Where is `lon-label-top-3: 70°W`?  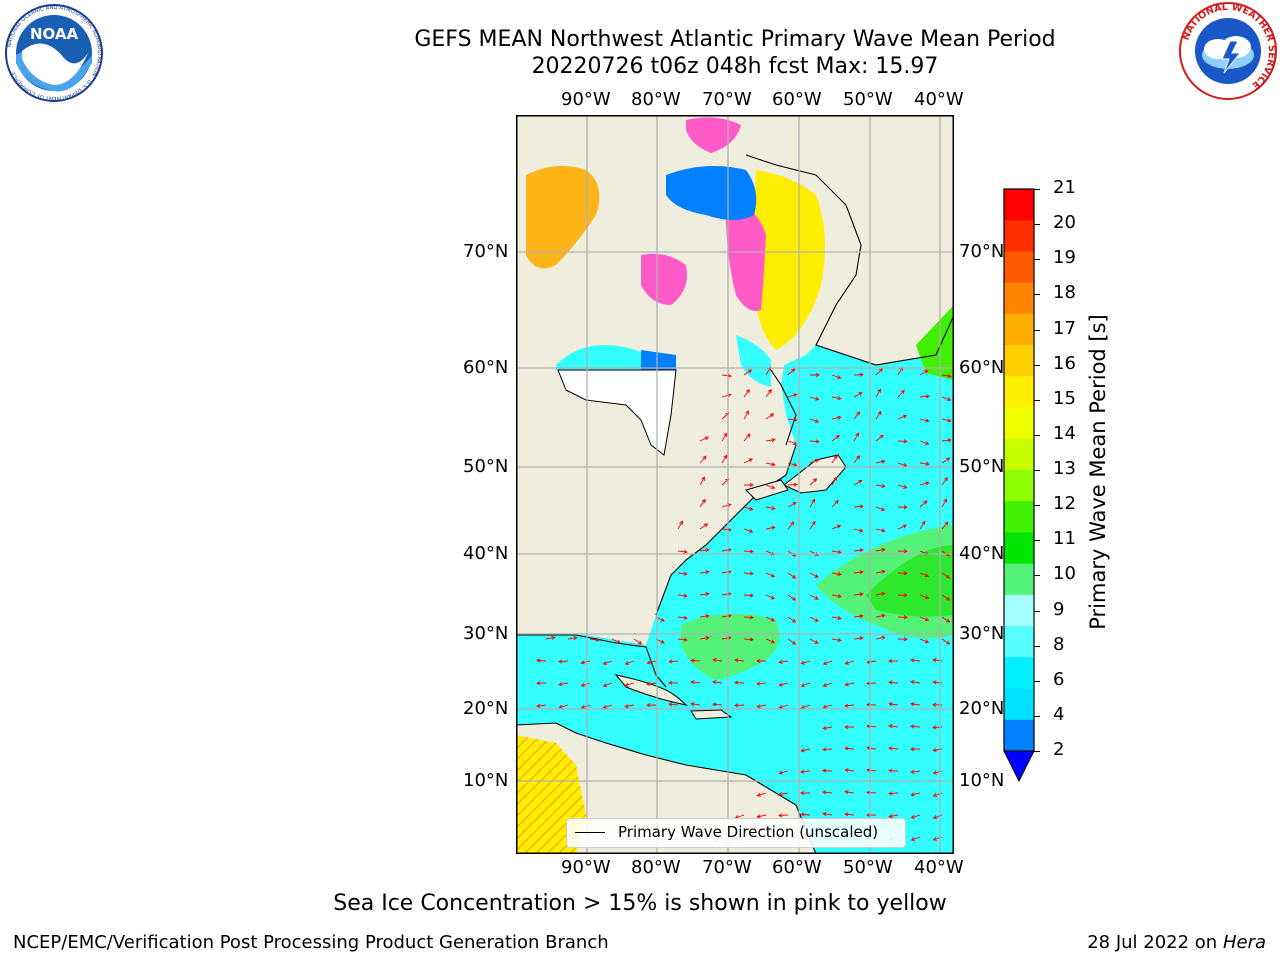
lon-label-top-3: 70°W is located at coordinates (727, 99).